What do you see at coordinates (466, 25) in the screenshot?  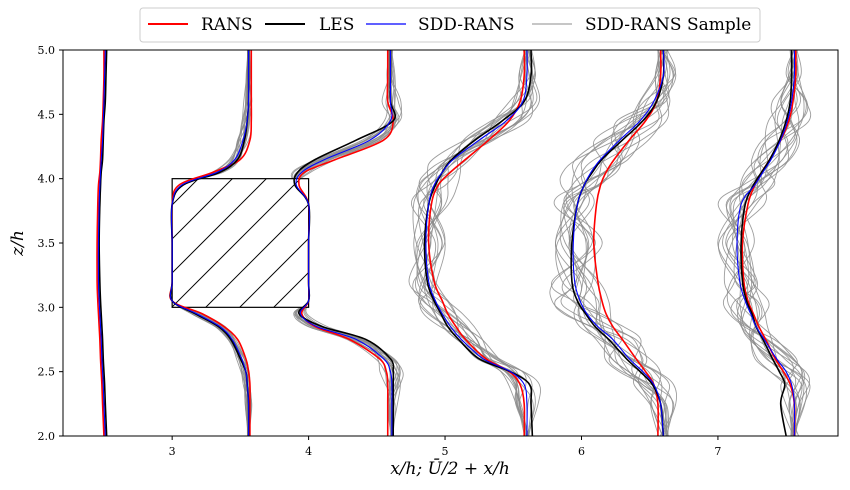 I see `legend-label-sdd-rans: SDD-RANS` at bounding box center [466, 25].